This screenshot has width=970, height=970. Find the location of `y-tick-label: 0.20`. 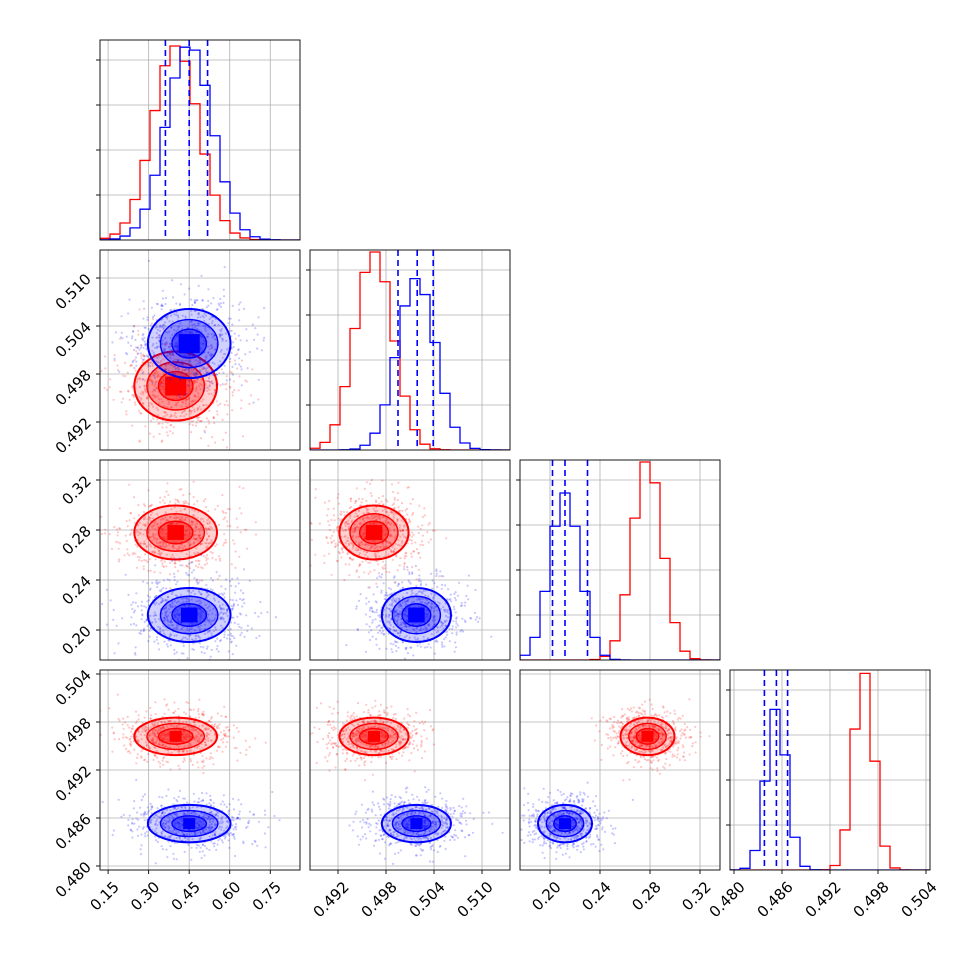

y-tick-label: 0.20 is located at coordinates (76, 640).